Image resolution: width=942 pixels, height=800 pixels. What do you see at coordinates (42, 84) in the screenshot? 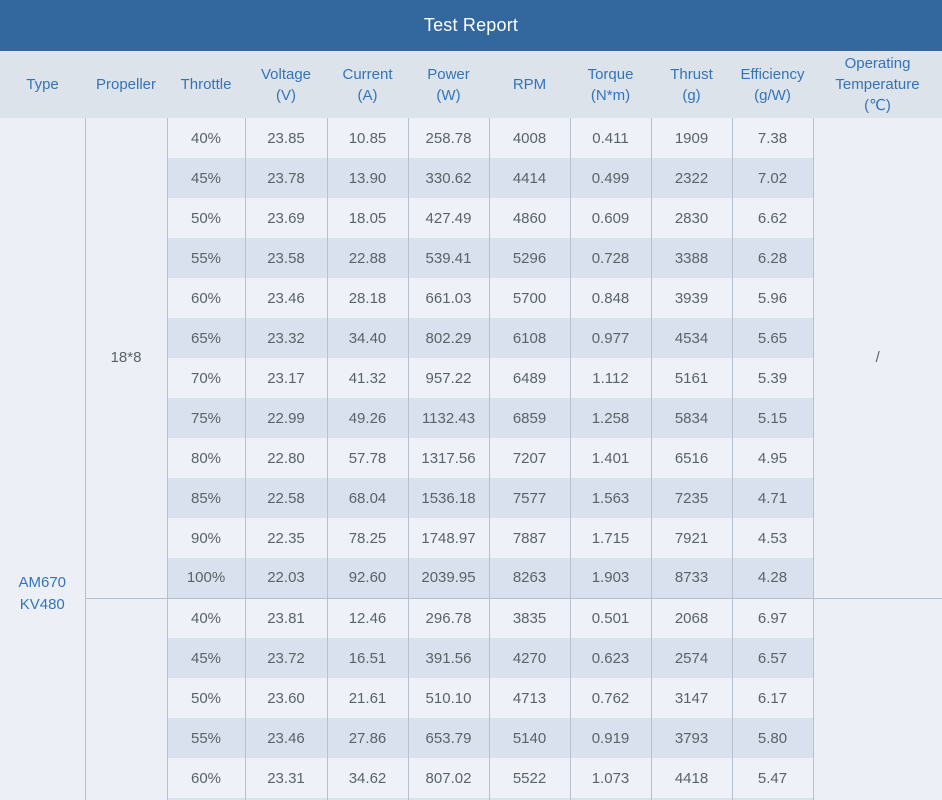
I see `column-header-type: Type` at bounding box center [42, 84].